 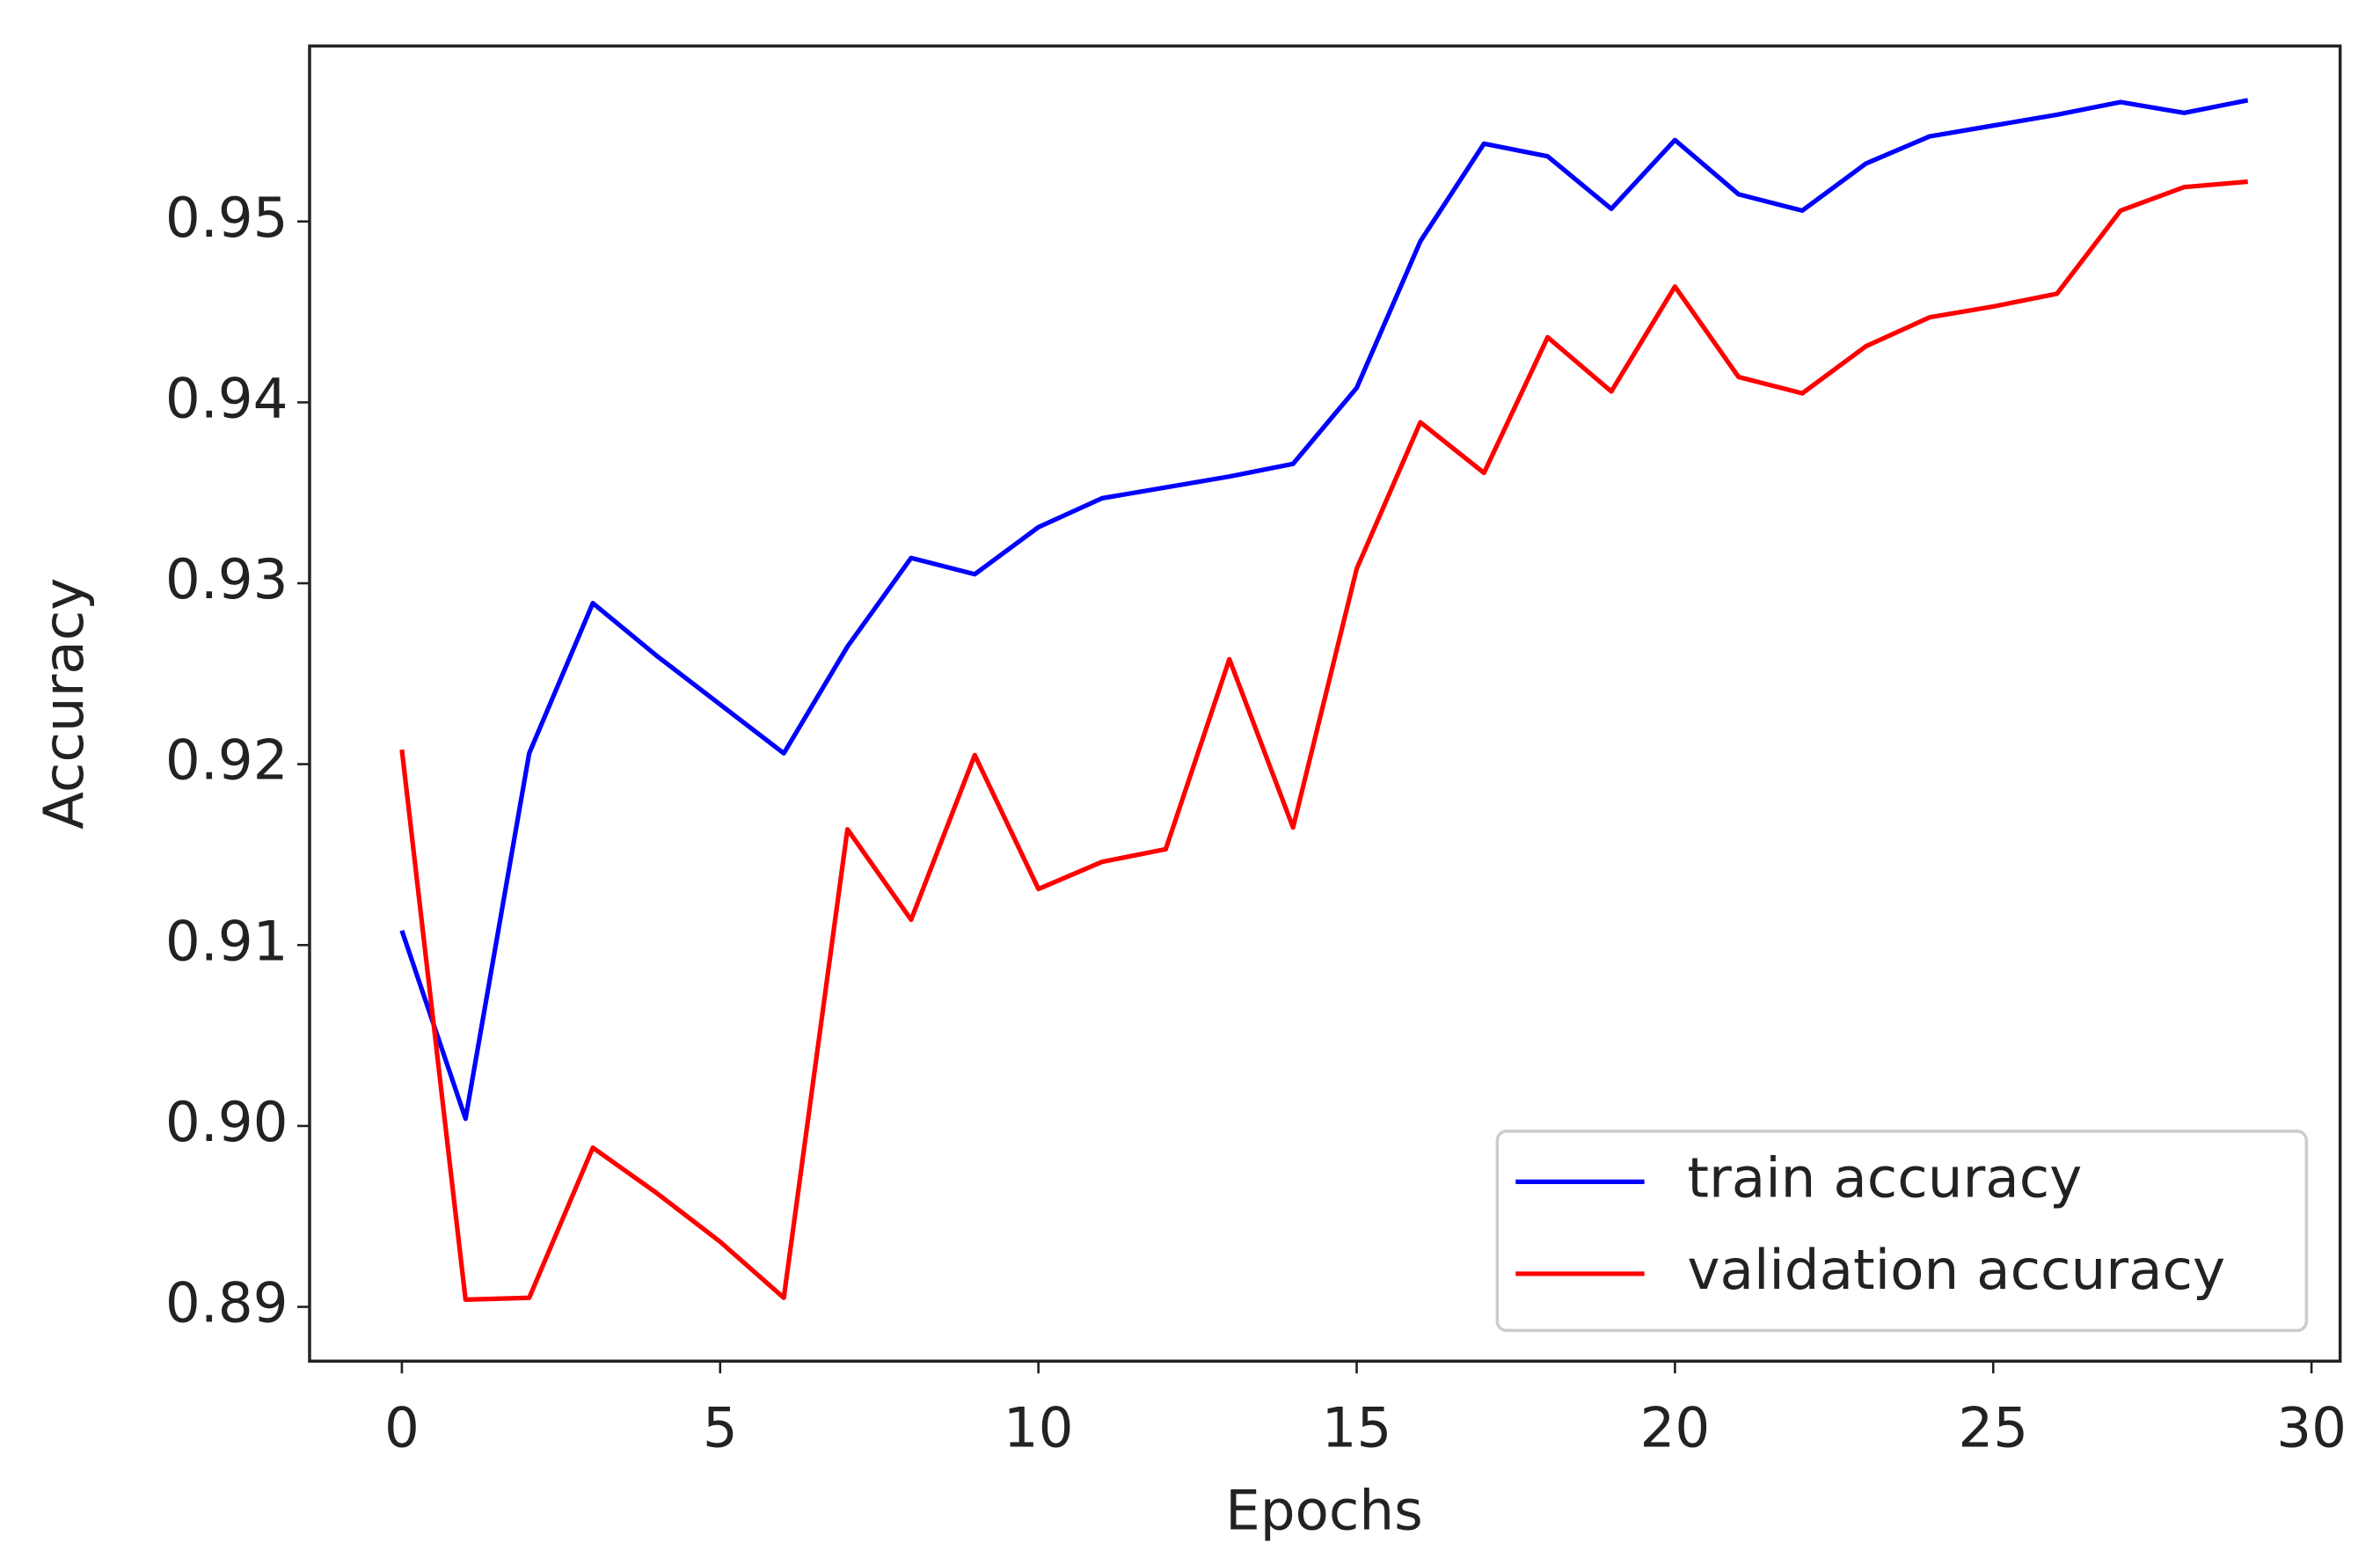 I want to click on x-tick-label: 15, so click(x=1357, y=1427).